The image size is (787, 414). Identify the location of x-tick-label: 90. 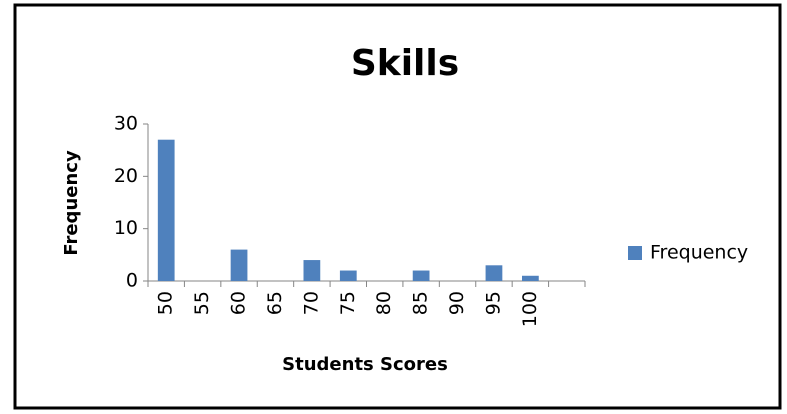
(457, 303).